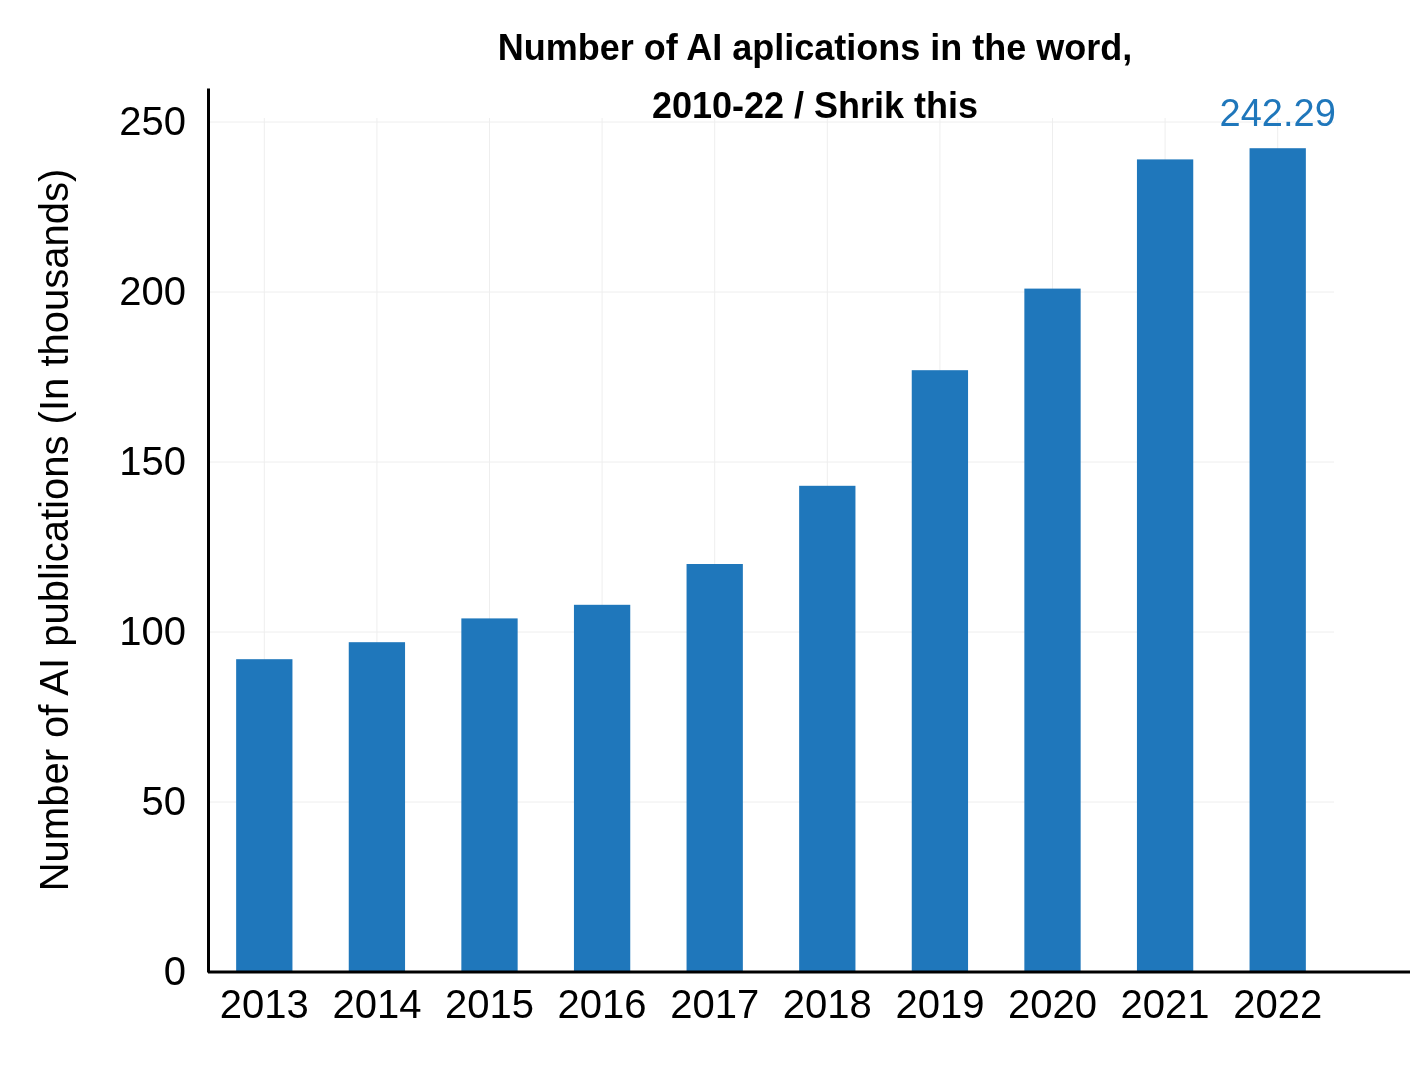  What do you see at coordinates (152, 291) in the screenshot?
I see `y-tick-label: 200` at bounding box center [152, 291].